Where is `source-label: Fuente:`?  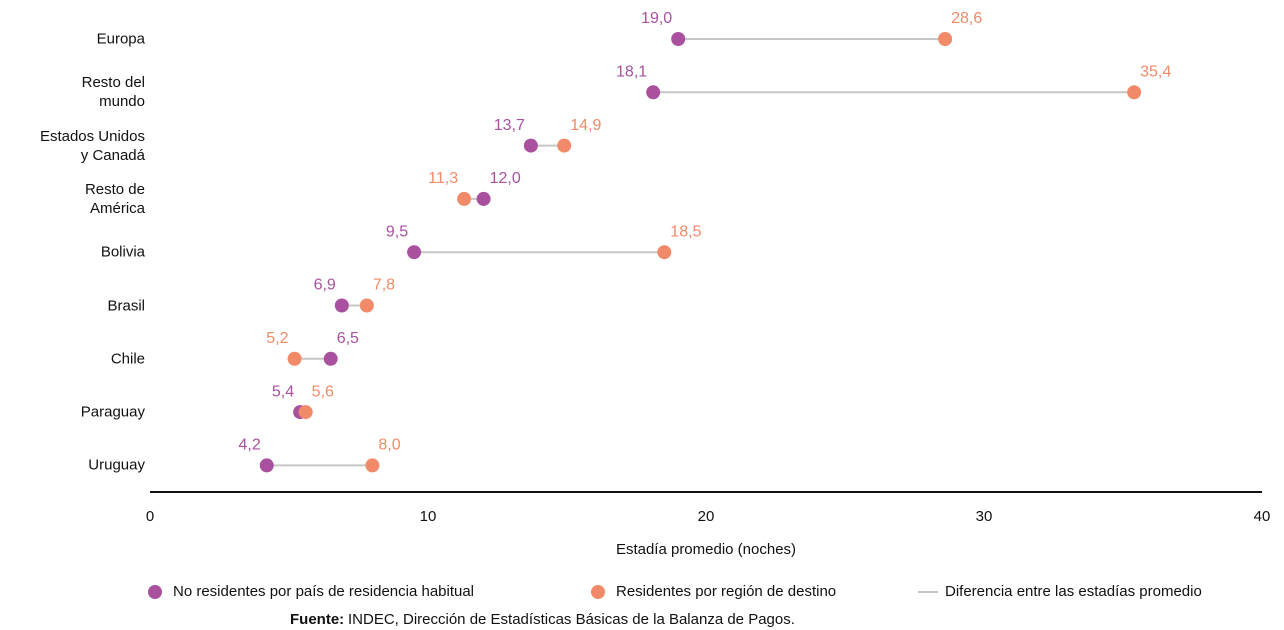
source-label: Fuente: is located at coordinates (317, 619).